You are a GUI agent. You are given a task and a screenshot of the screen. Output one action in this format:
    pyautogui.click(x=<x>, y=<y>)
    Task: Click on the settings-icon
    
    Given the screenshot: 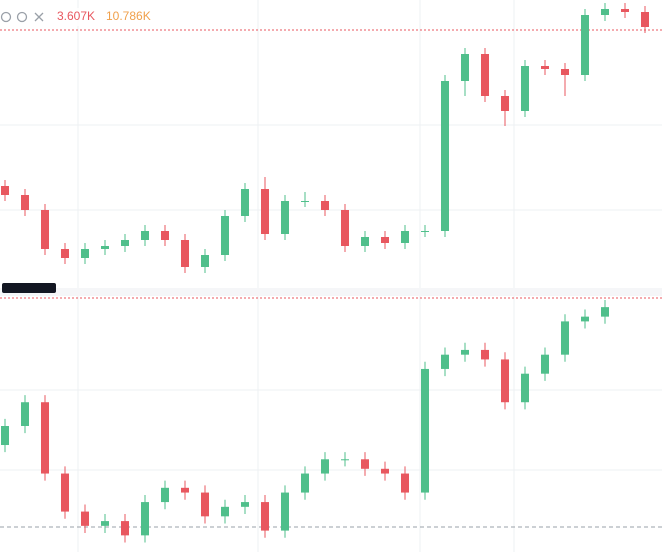 What is the action you would take?
    pyautogui.click(x=22, y=17)
    